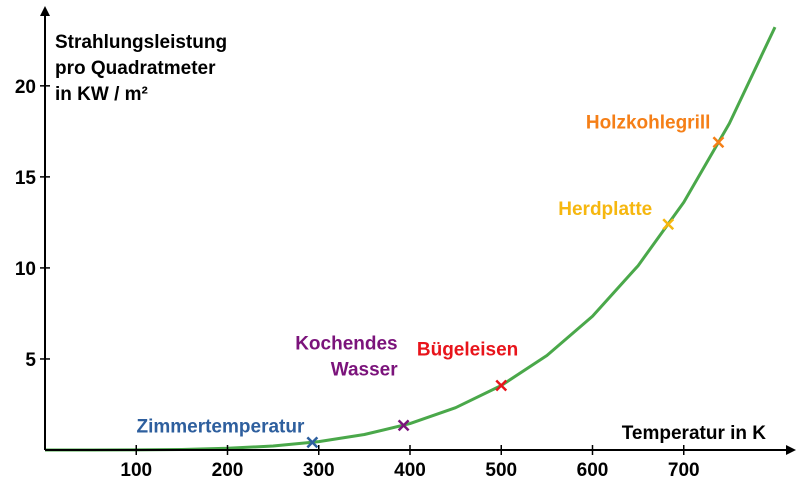 The image size is (800, 488). Describe the element at coordinates (467, 350) in the screenshot. I see `annotation-label: Bügeleisen` at that location.